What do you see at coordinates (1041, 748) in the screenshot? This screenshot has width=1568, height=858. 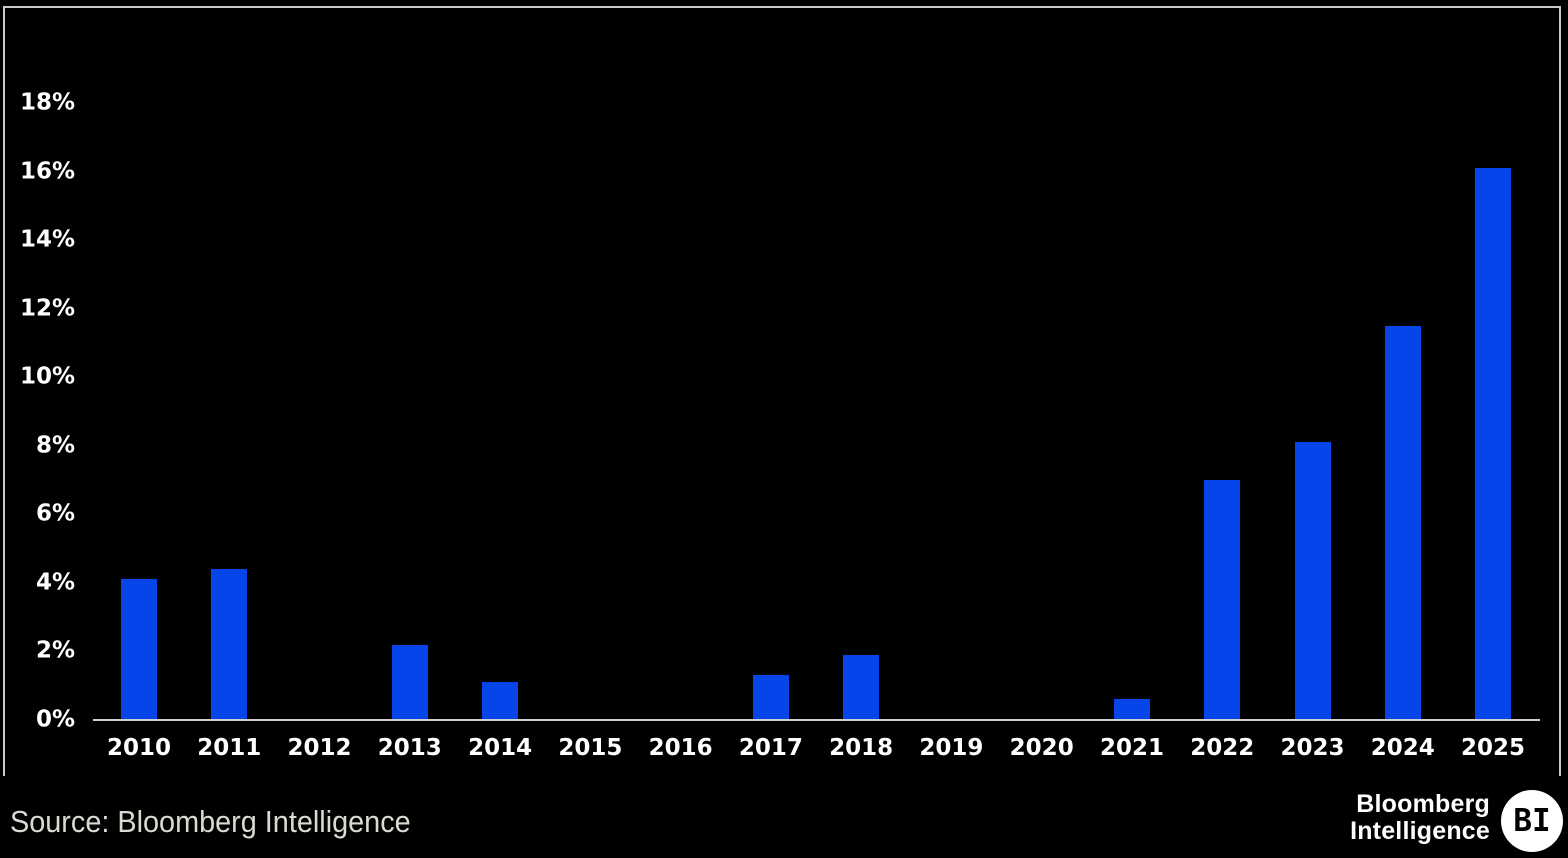 I see `x-tick-label-2020: 2020` at bounding box center [1041, 748].